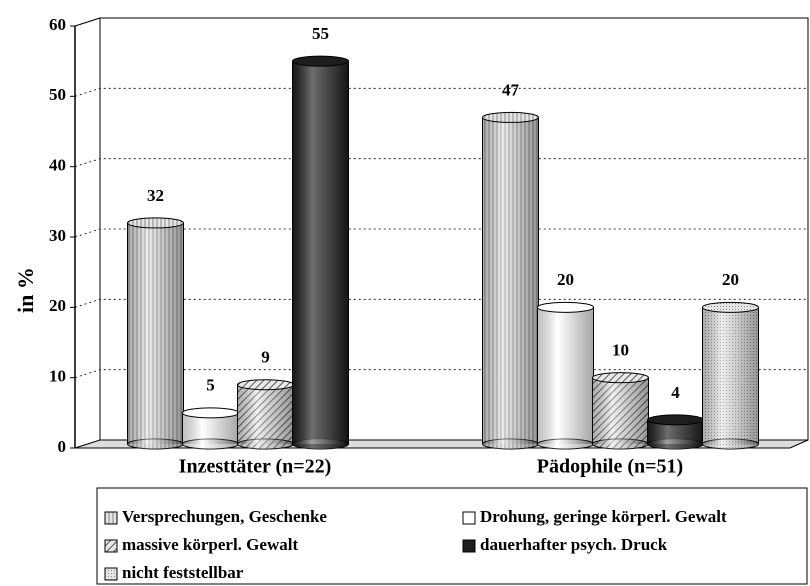 The height and width of the screenshot is (586, 810). I want to click on y-tick-label: 20, so click(57, 305).